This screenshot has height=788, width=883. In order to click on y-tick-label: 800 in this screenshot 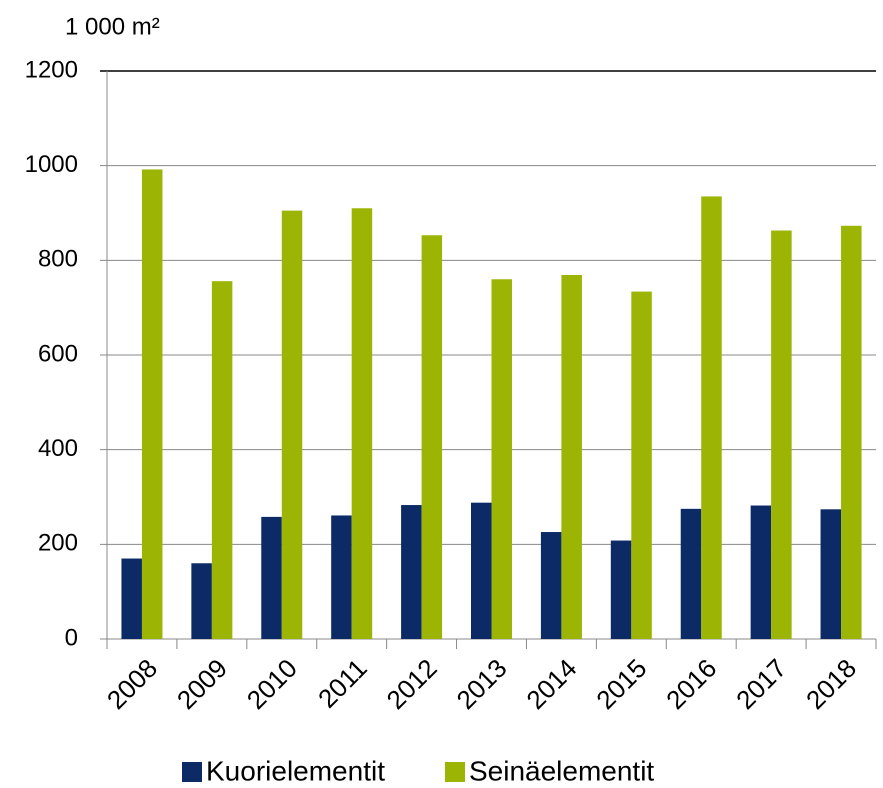, I will do `click(58, 259)`.